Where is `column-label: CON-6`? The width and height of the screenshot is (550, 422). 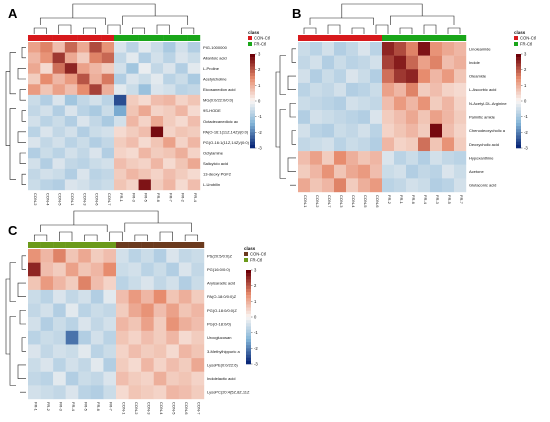
column-label: CON-6 is located at coordinates (97, 199).